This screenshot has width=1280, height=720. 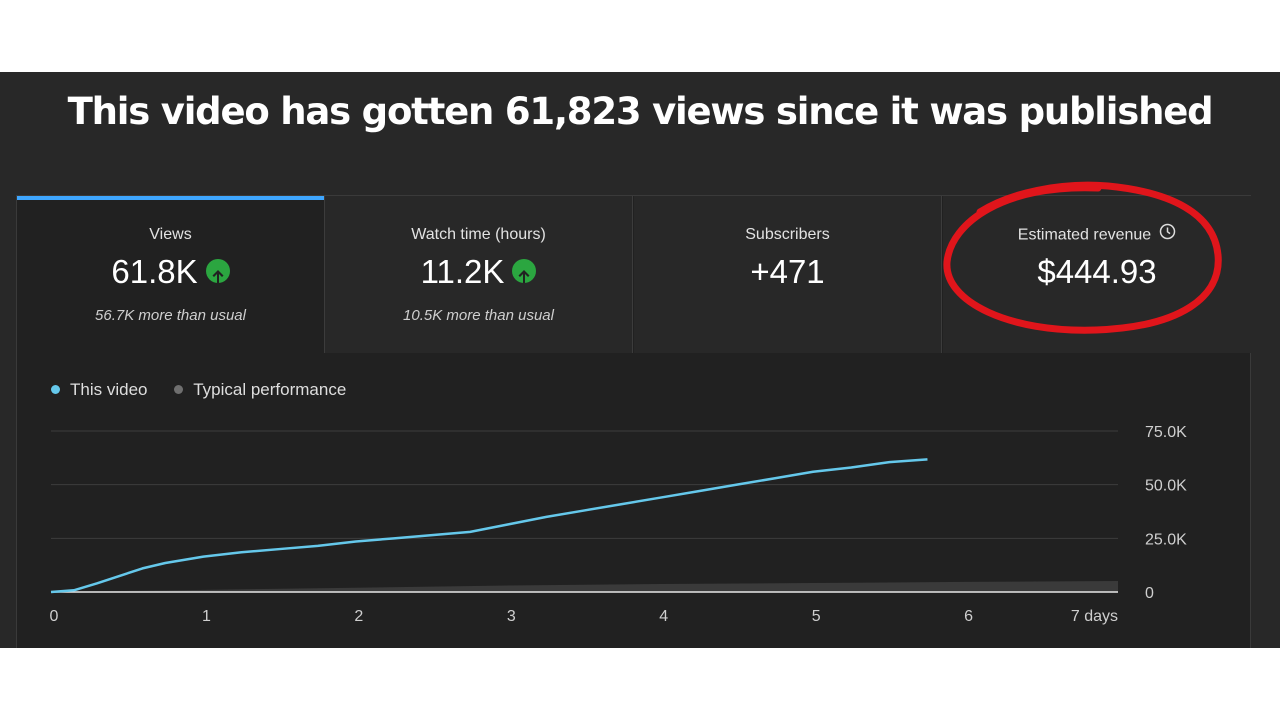 What do you see at coordinates (1094, 616) in the screenshot?
I see `x-tick-label: 7 days` at bounding box center [1094, 616].